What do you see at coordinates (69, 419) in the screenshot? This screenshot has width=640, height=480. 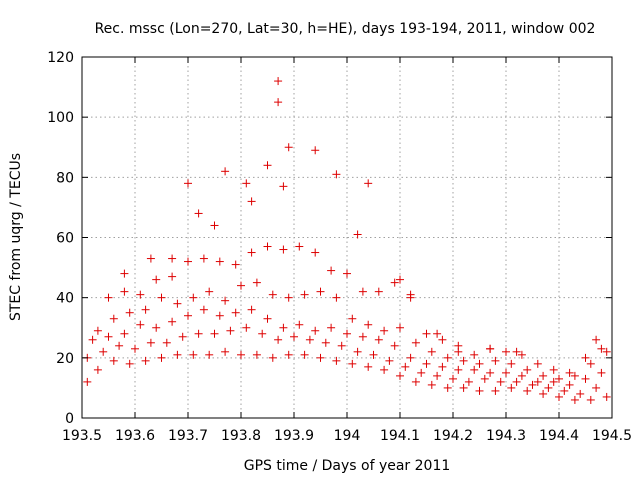 I see `y-tick-label: 0` at bounding box center [69, 419].